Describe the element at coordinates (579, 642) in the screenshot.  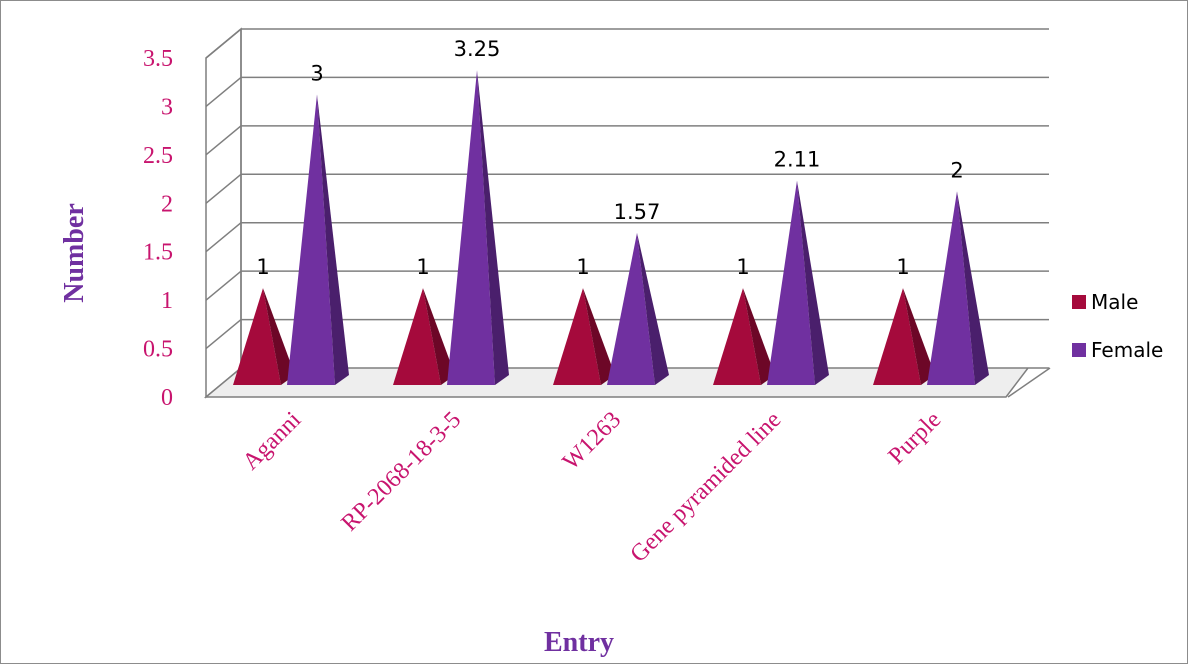
I see `x-axis-title: Entry` at that location.